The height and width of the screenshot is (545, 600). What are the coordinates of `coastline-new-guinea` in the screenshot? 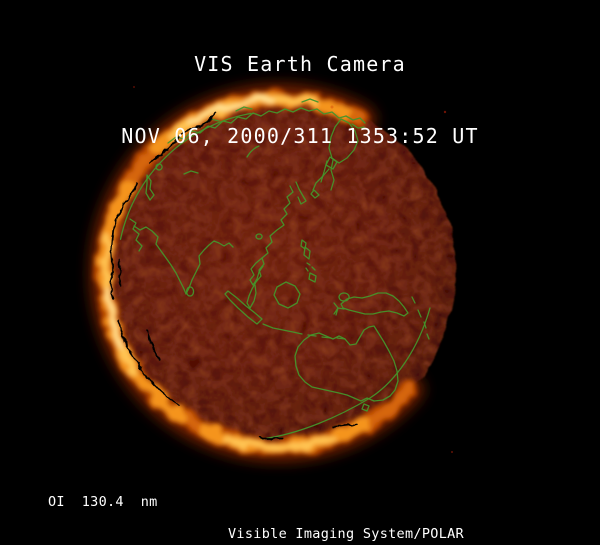 It's located at (373, 304).